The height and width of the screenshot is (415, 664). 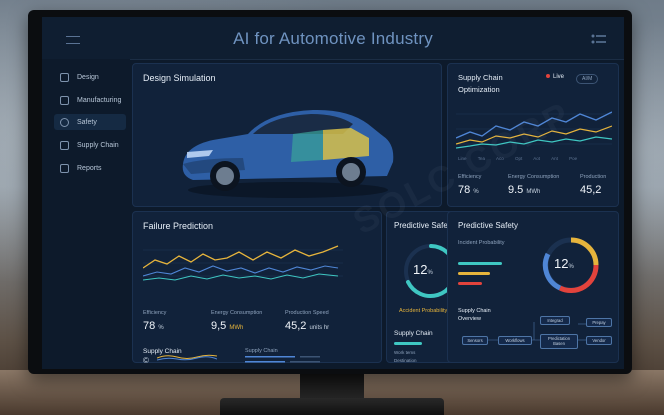 I want to click on incident-gauge, so click(x=570, y=265).